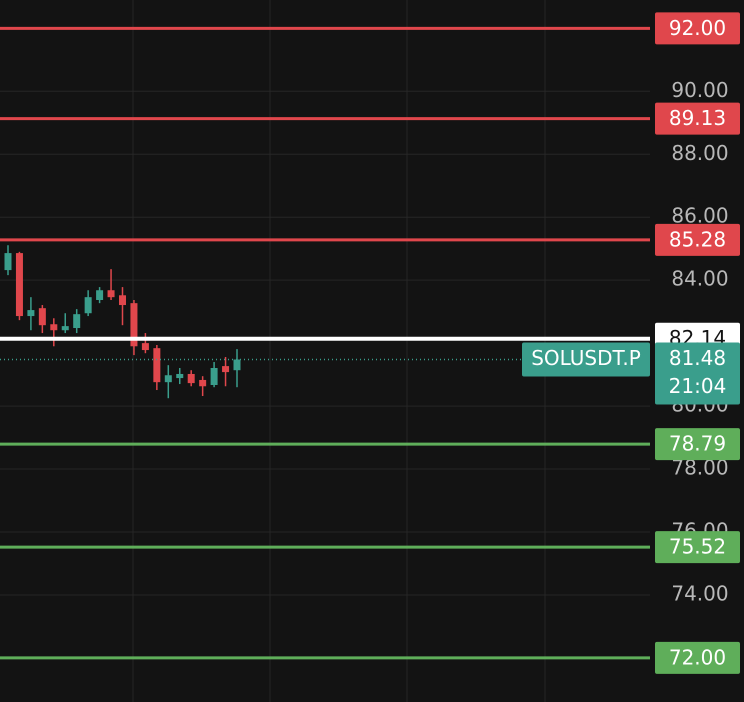 The height and width of the screenshot is (702, 744). I want to click on level-label: 92.00, so click(697, 28).